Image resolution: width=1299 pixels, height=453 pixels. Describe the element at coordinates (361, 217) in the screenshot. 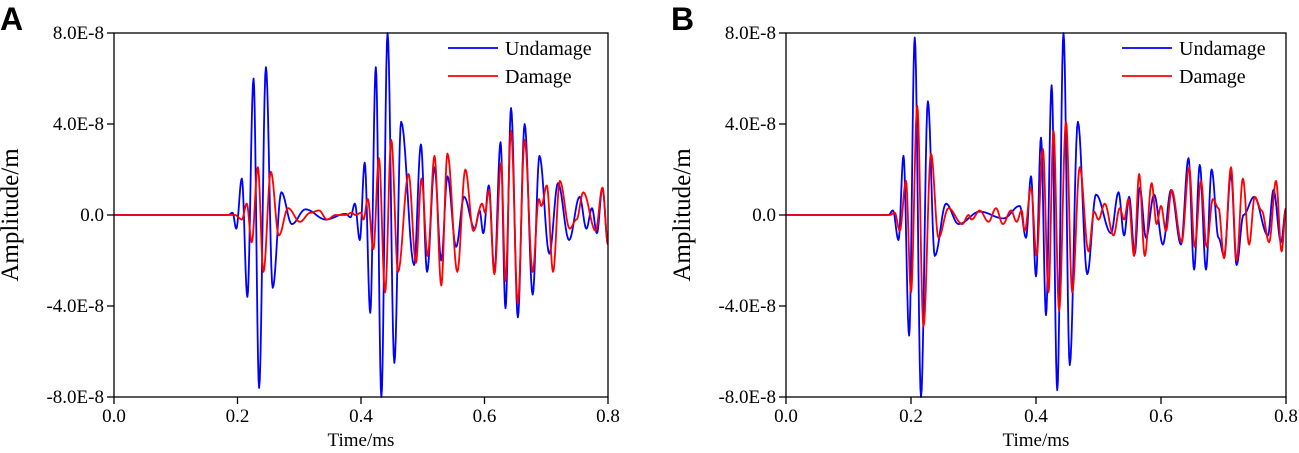

I see `series-line-damage` at that location.